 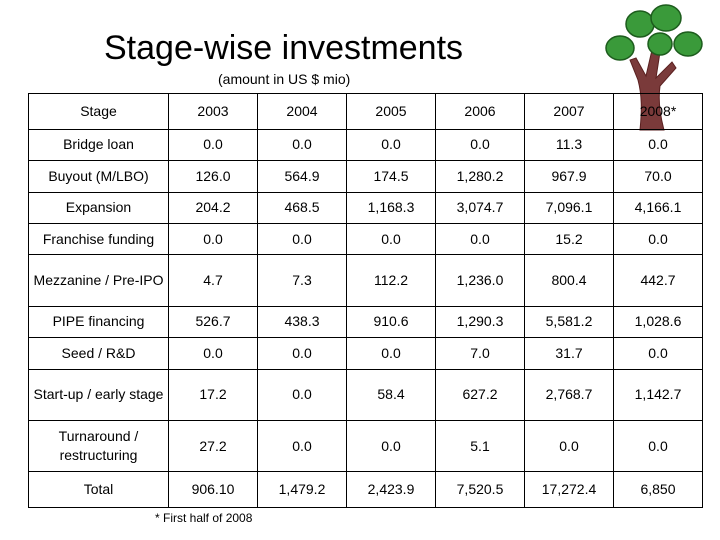 I want to click on table-cell: 627.2, so click(x=480, y=394).